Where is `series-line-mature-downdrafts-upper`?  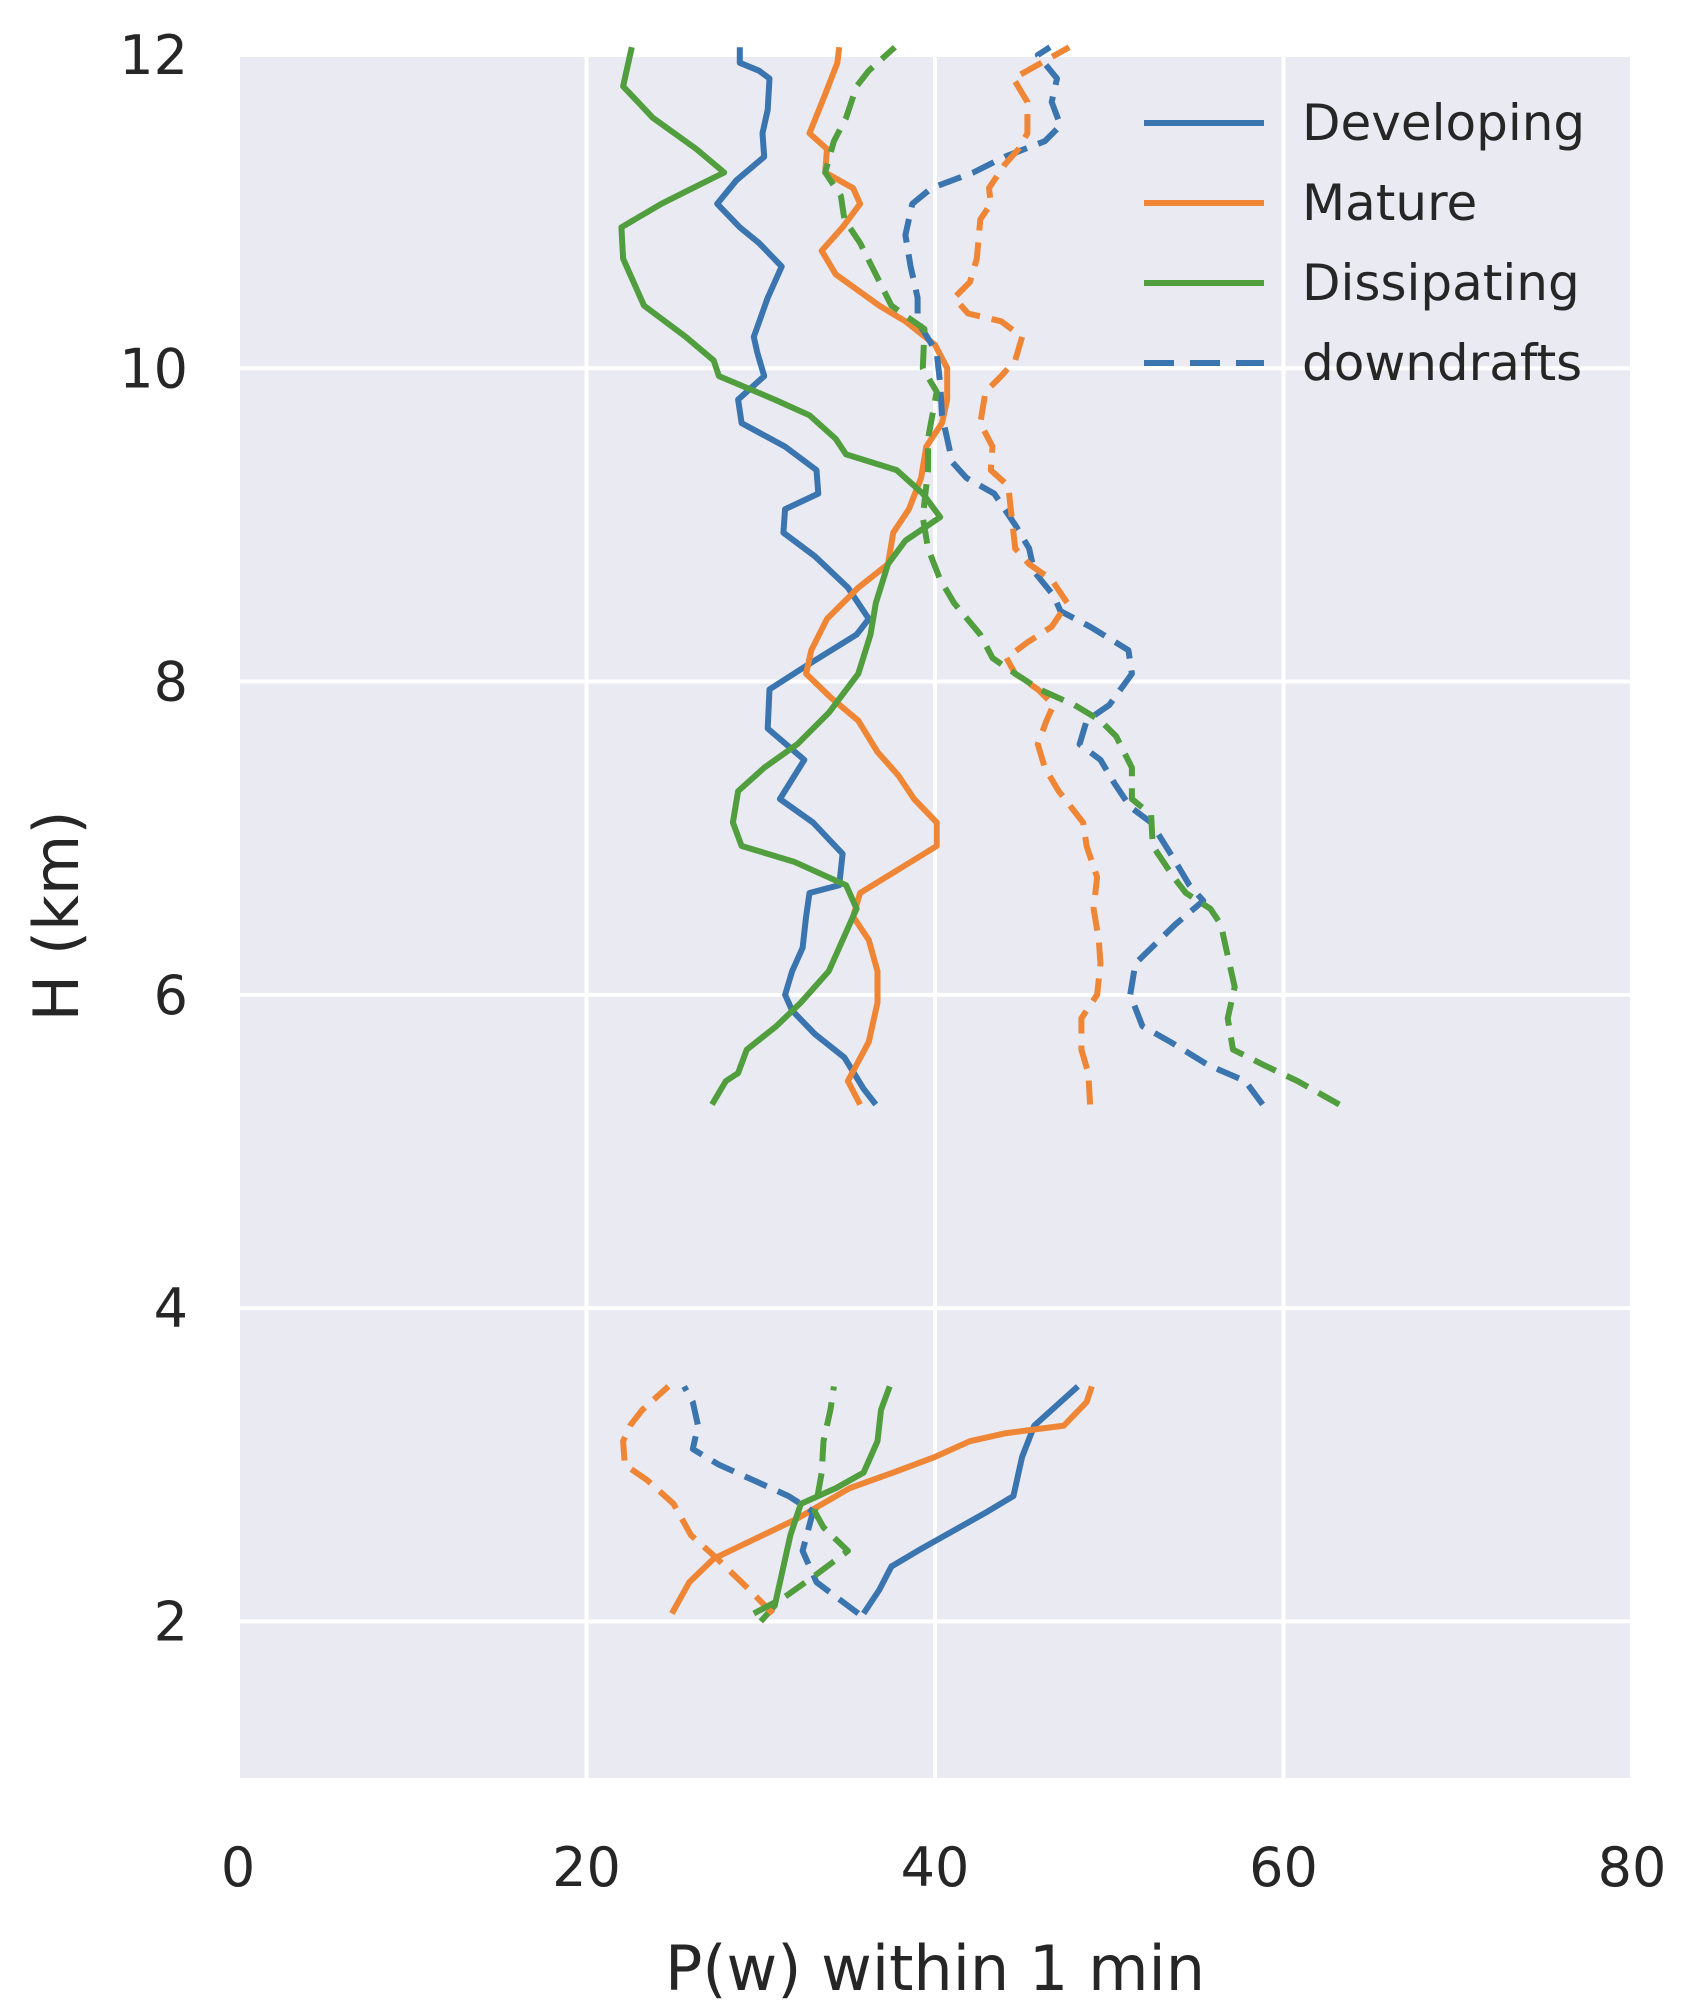
series-line-mature-downdrafts-upper is located at coordinates (1027, 574).